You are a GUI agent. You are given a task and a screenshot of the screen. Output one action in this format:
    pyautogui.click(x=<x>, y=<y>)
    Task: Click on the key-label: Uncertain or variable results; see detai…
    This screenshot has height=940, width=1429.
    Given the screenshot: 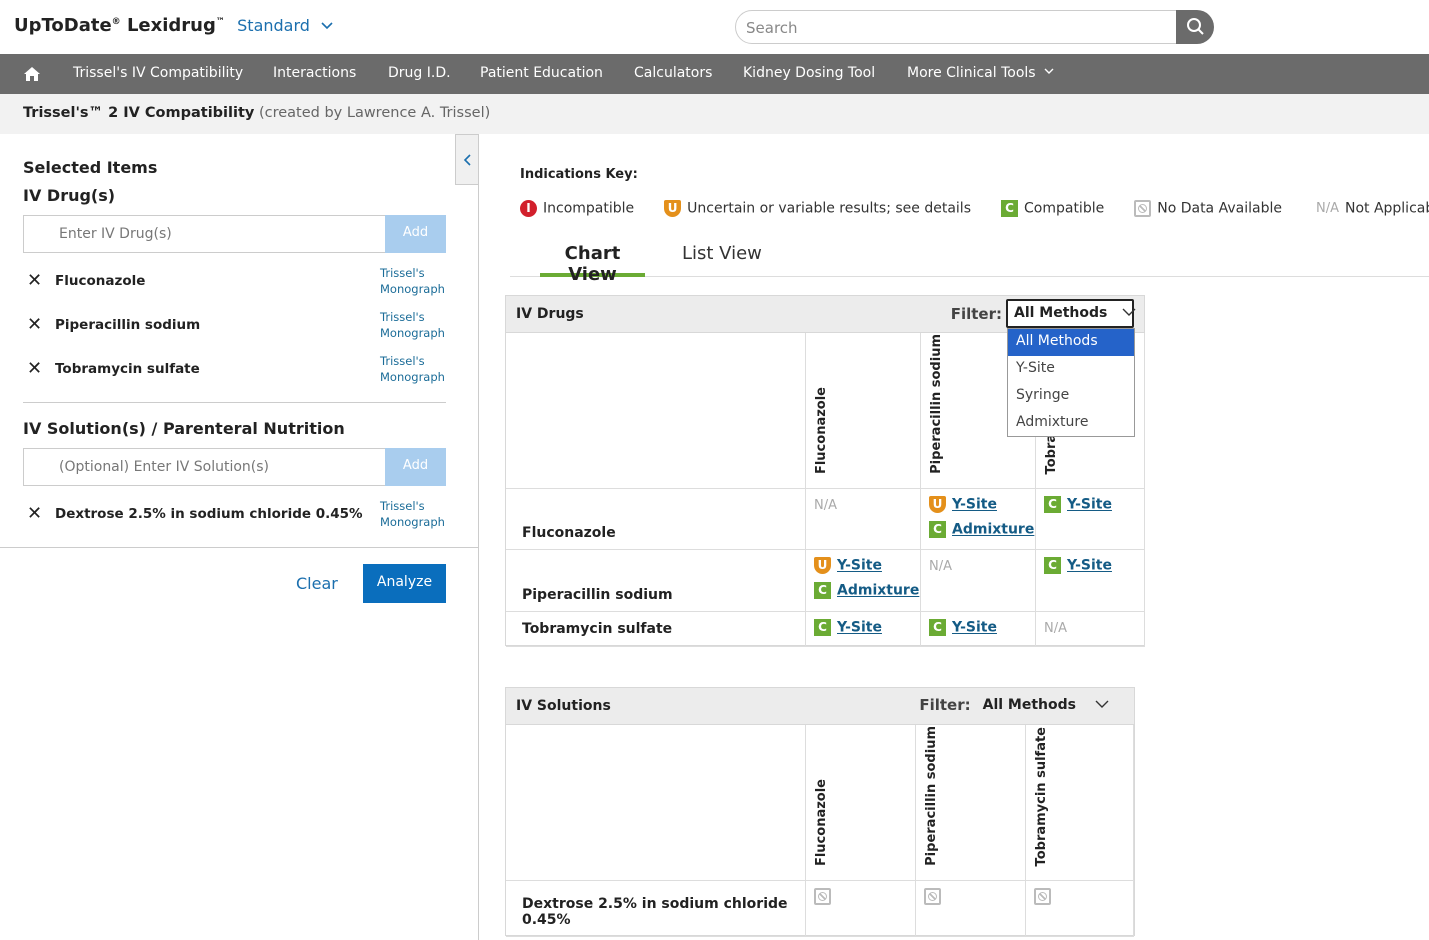 What is the action you would take?
    pyautogui.click(x=829, y=208)
    